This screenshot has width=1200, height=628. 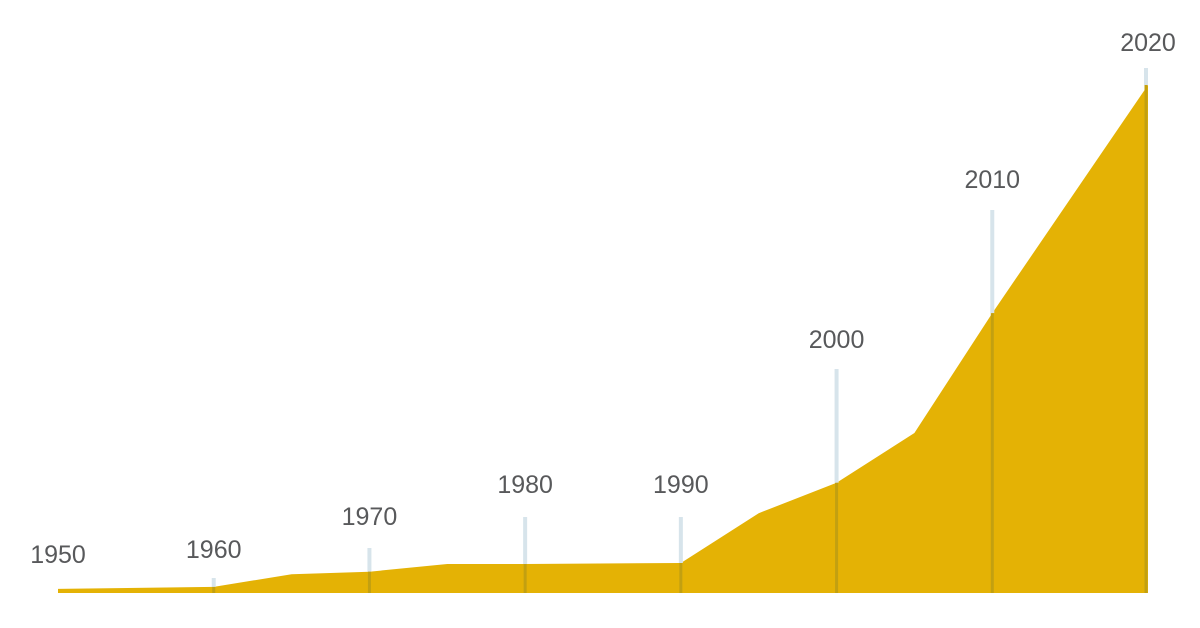 I want to click on decade-label-1950: 1950, so click(x=58, y=555).